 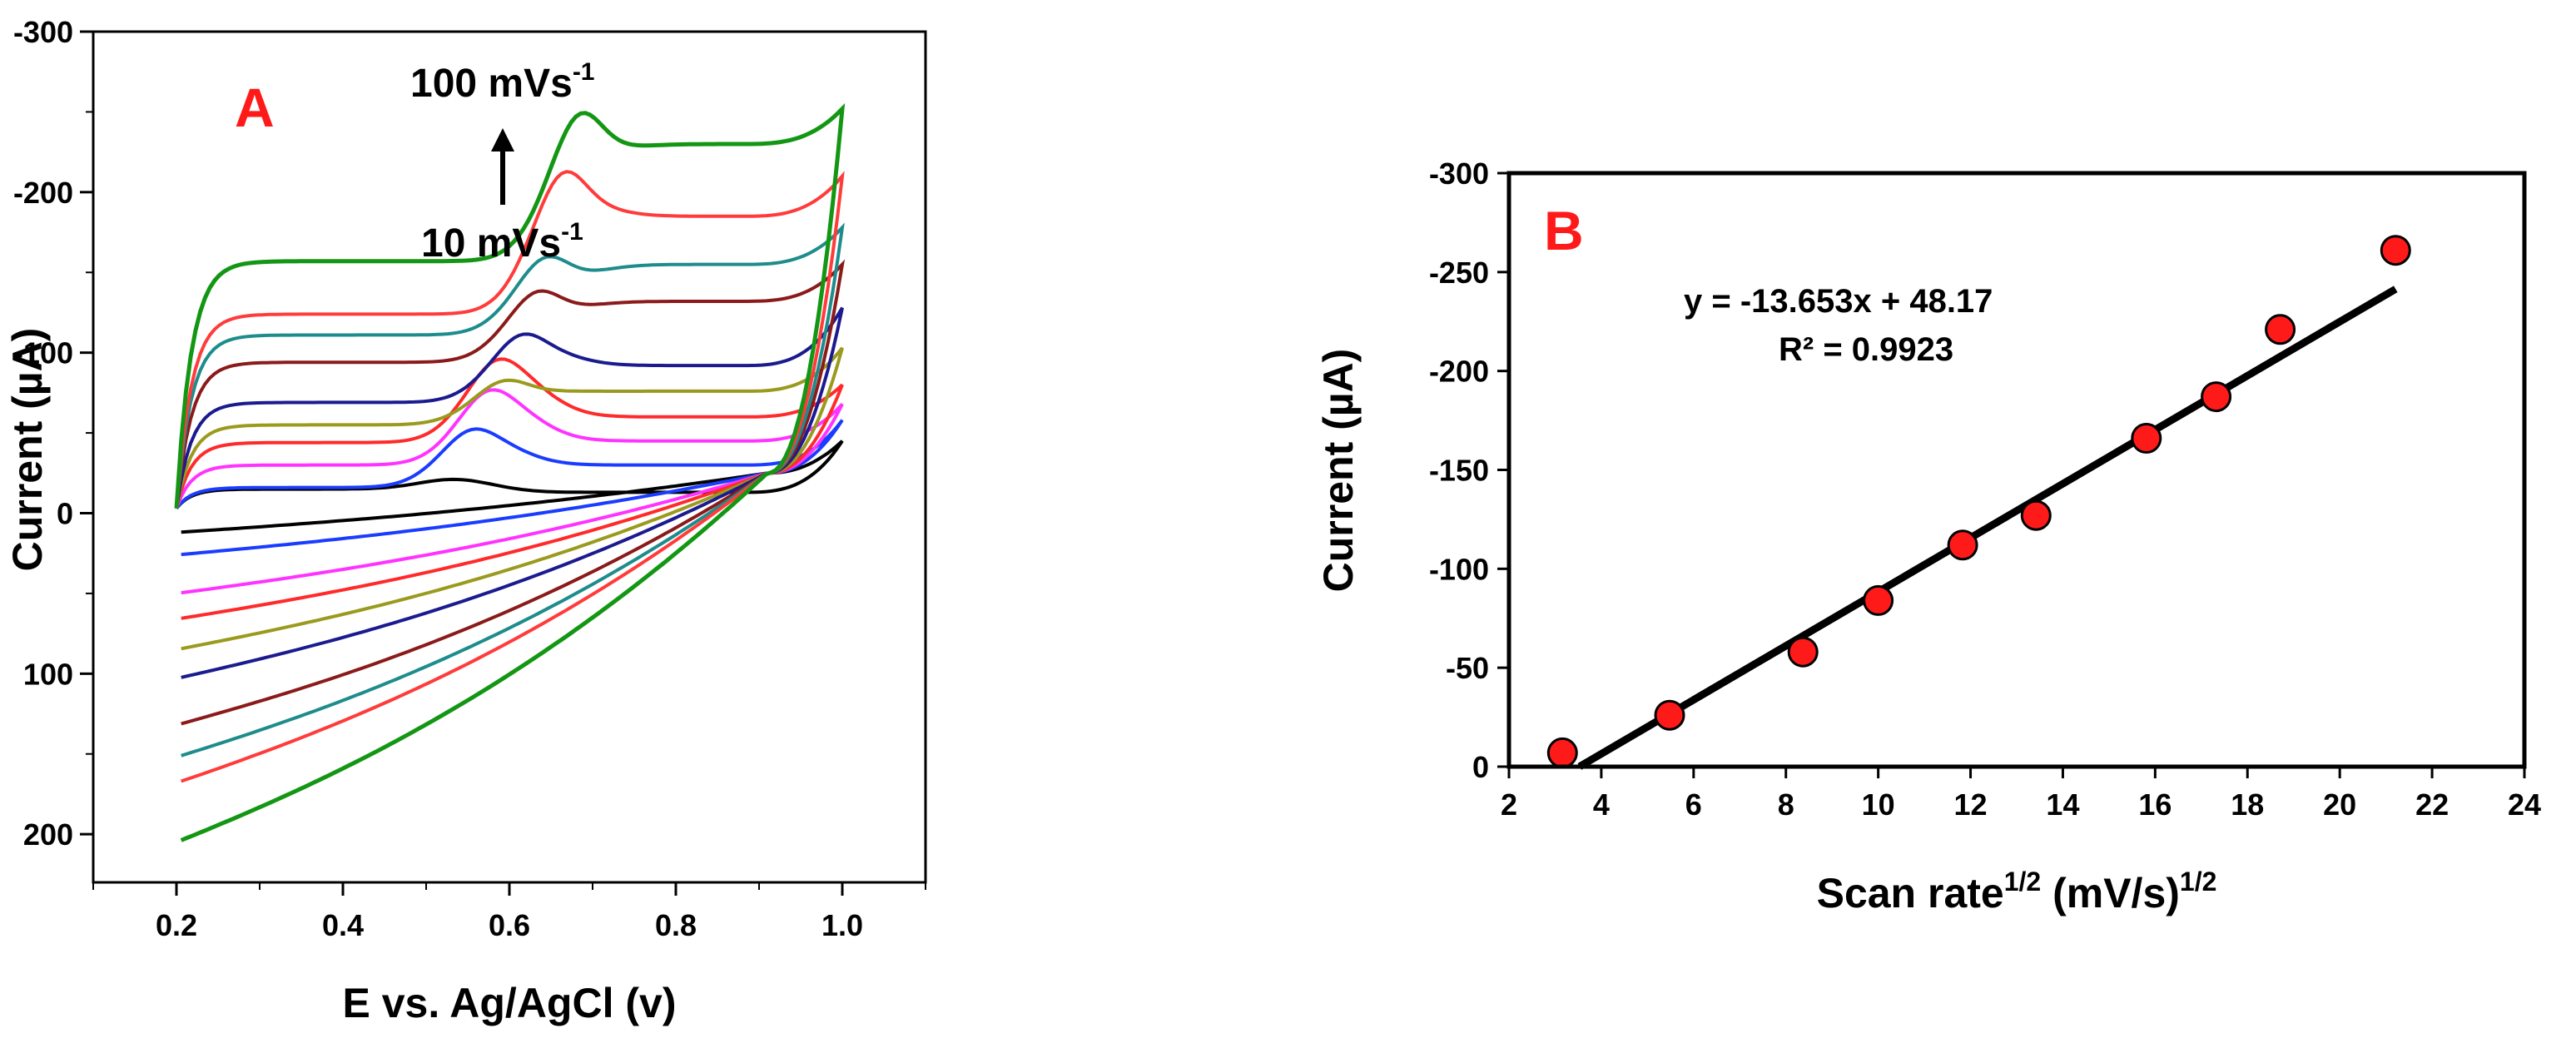 I want to click on annotation-top: 100 mVs-1, so click(x=502, y=82).